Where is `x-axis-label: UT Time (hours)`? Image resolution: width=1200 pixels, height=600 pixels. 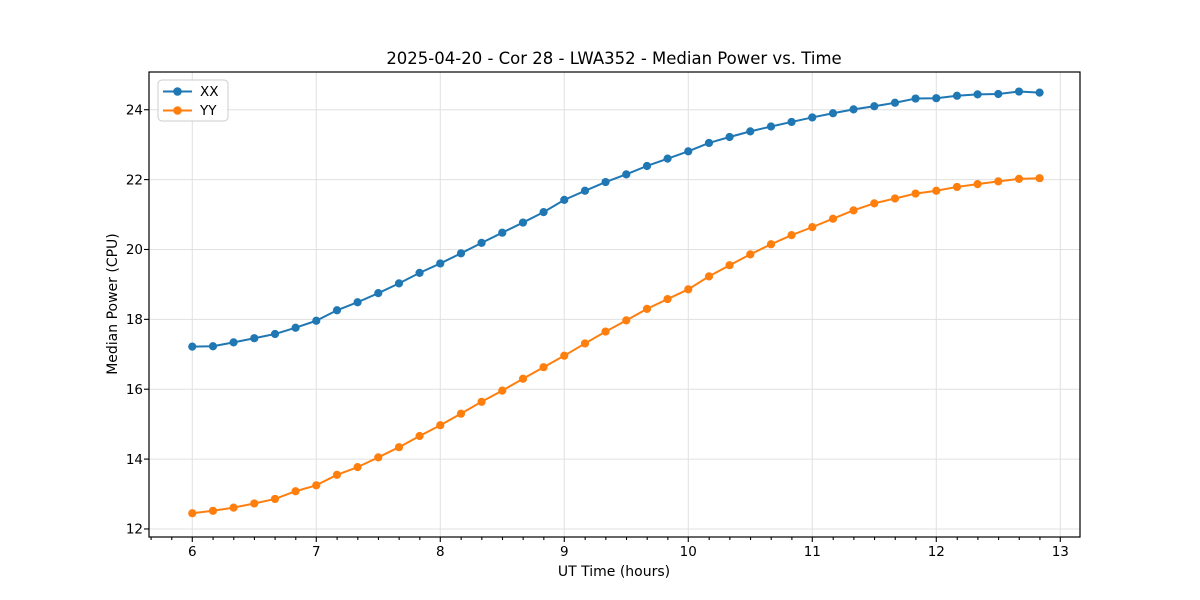
x-axis-label: UT Time (hours) is located at coordinates (614, 572).